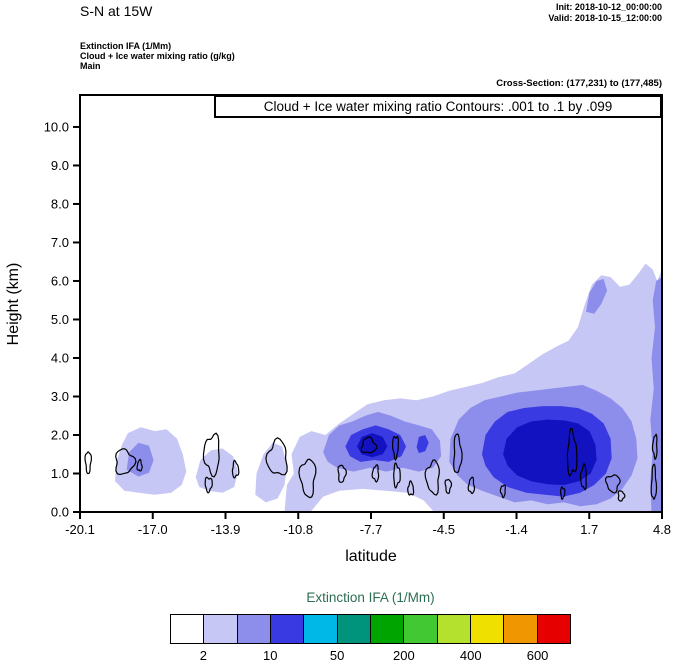  I want to click on y-tick-label: 9.0, so click(60, 165).